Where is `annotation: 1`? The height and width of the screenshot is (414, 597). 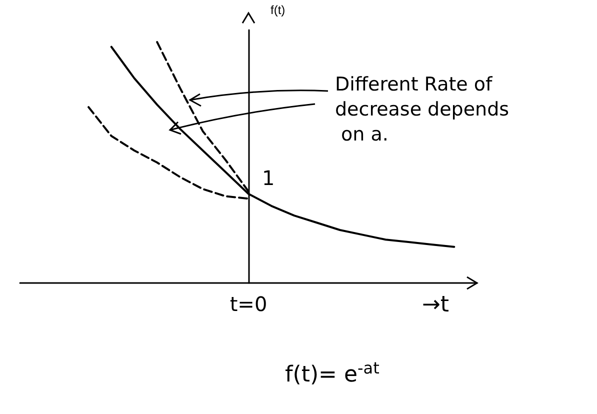
annotation: 1 is located at coordinates (268, 178).